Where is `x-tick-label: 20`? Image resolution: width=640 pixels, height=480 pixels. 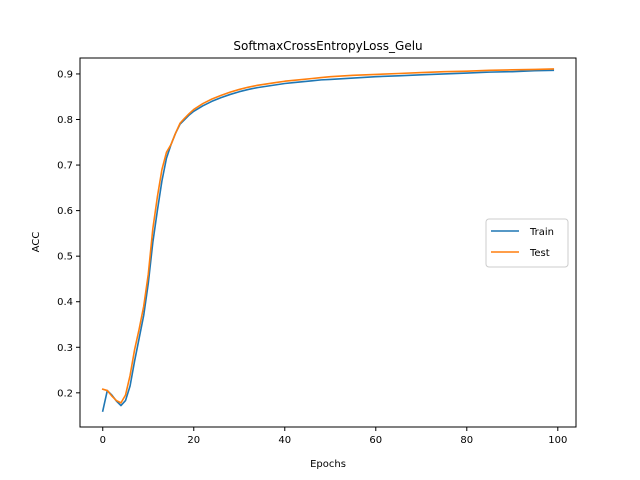
x-tick-label: 20 is located at coordinates (193, 440).